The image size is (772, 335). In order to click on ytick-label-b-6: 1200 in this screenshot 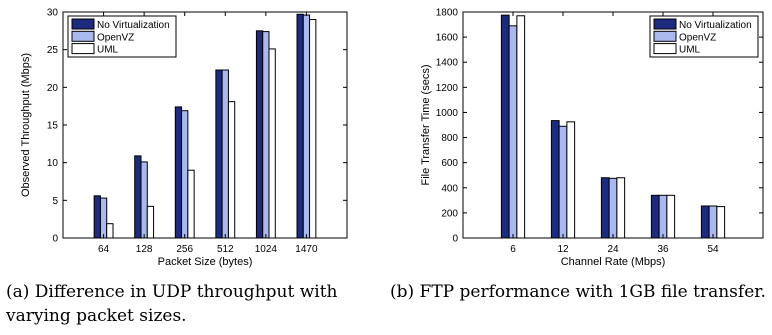, I will do `click(447, 88)`.